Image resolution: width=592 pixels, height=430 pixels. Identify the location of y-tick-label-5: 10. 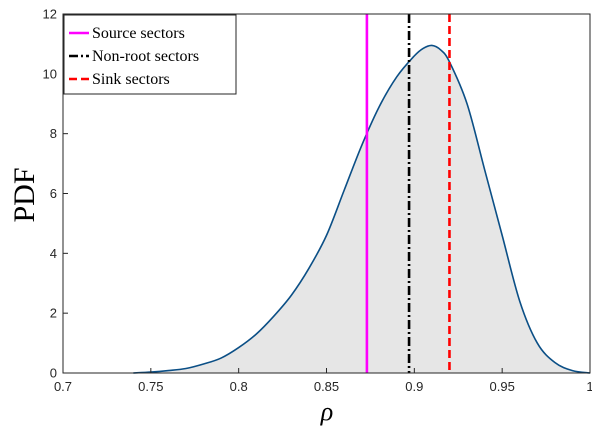
(50, 73).